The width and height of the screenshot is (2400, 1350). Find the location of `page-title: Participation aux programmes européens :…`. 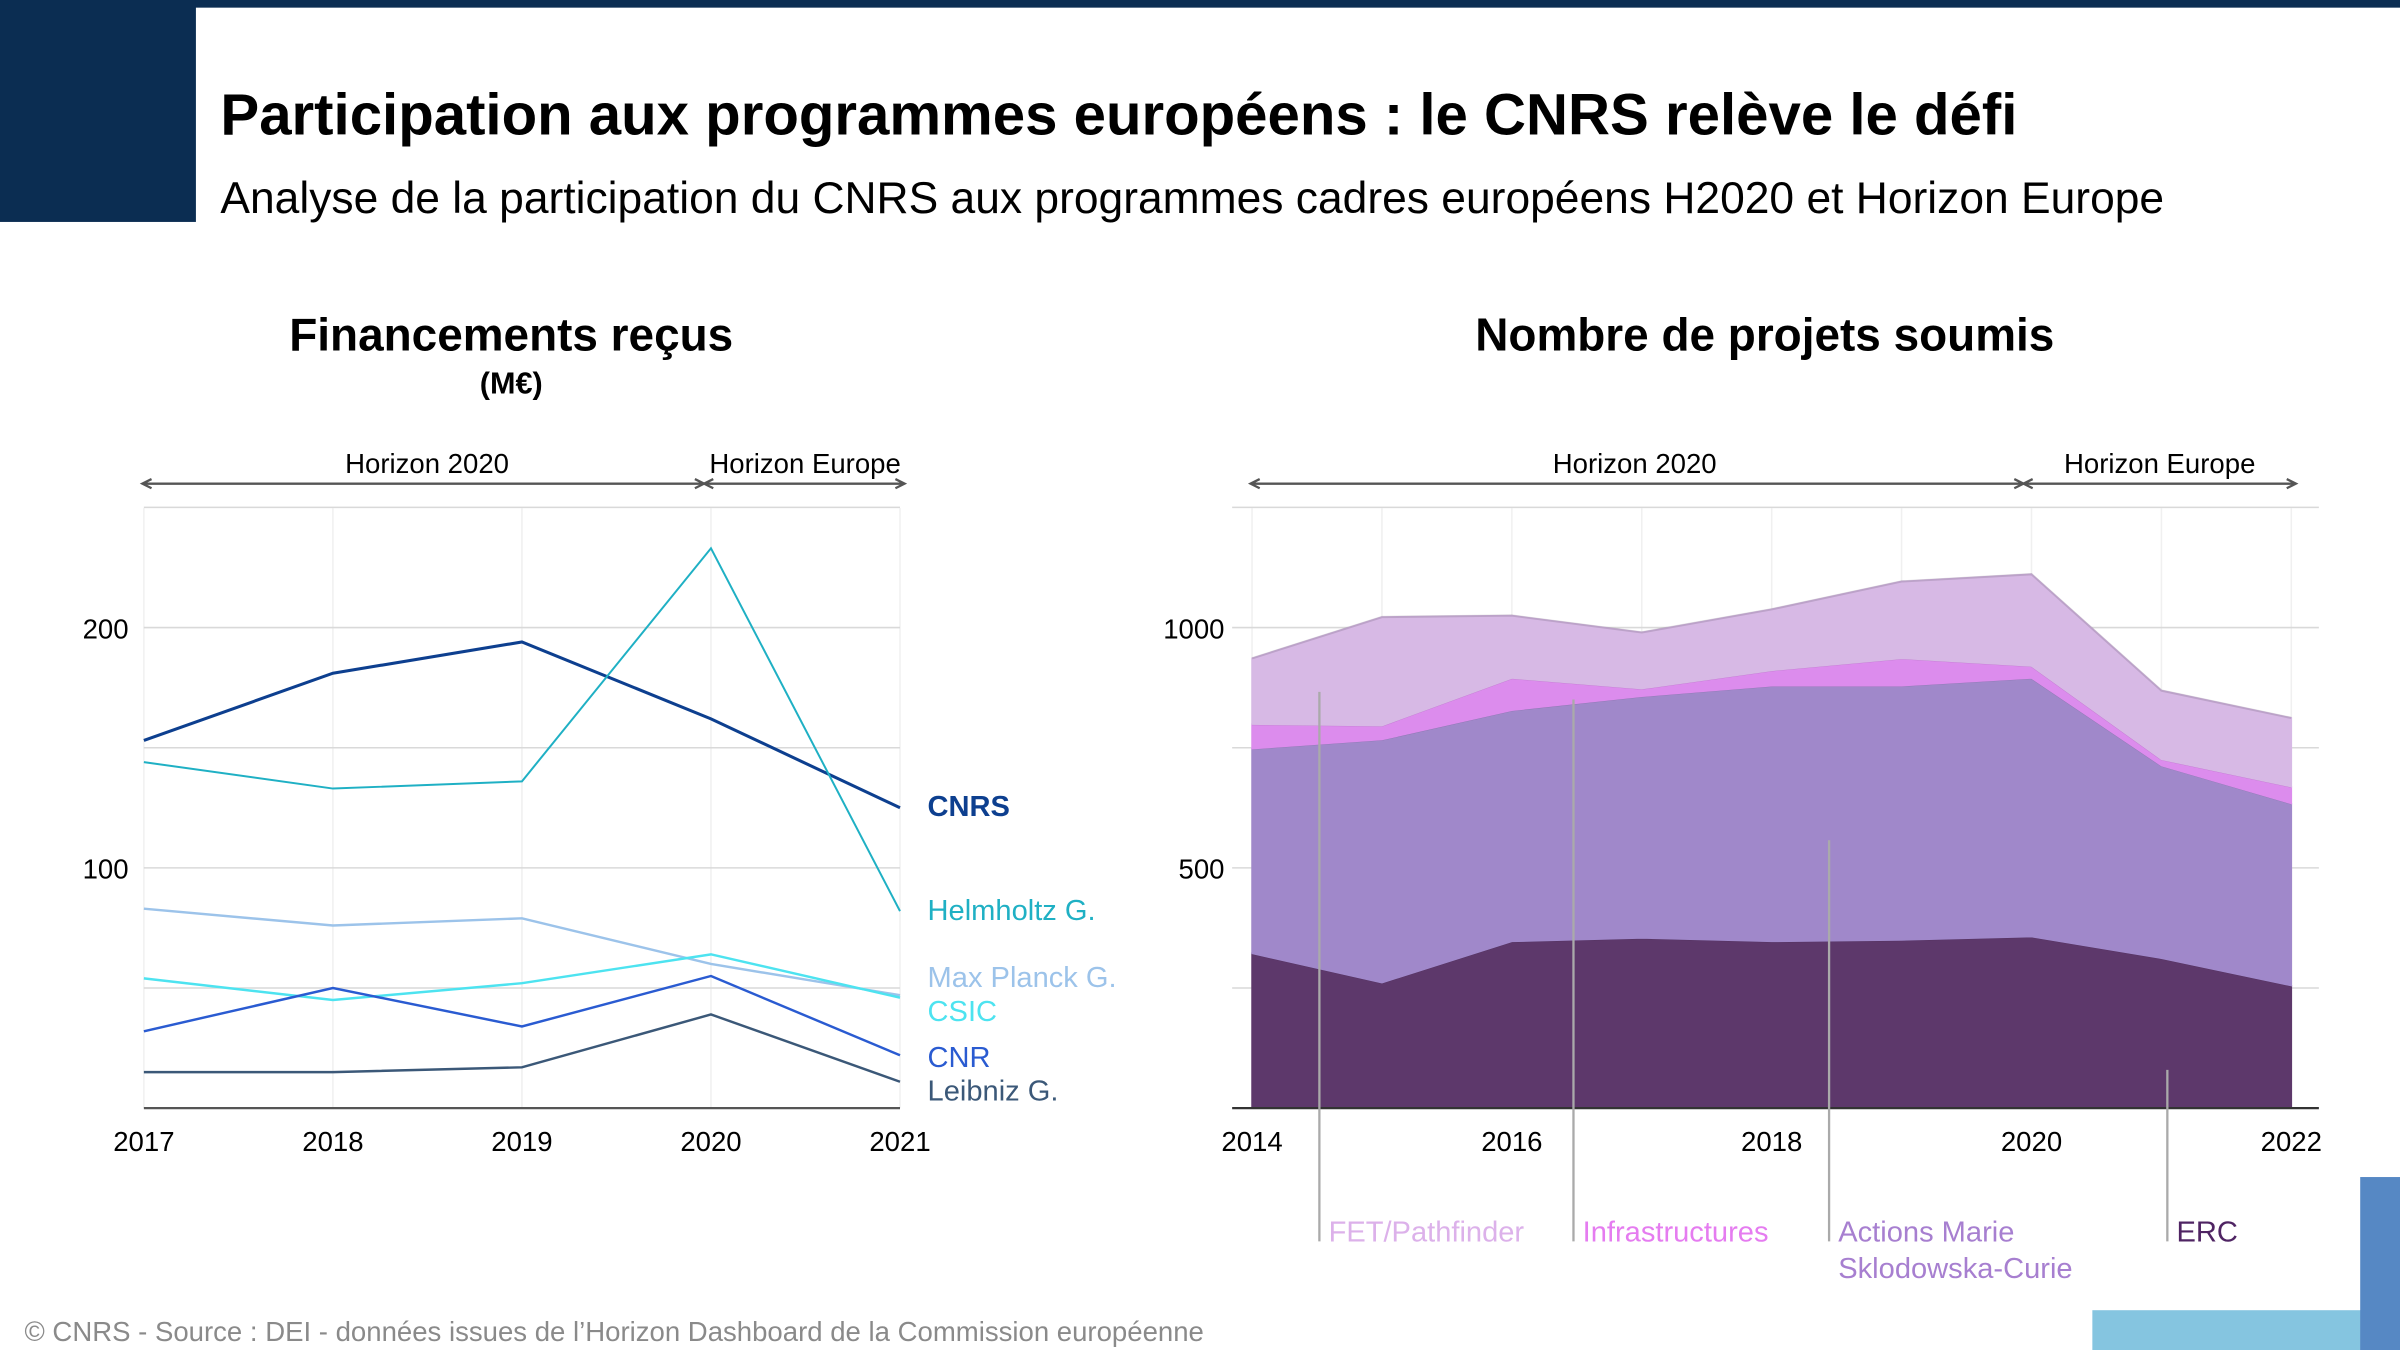

page-title: Participation aux programmes européens :… is located at coordinates (1118, 115).